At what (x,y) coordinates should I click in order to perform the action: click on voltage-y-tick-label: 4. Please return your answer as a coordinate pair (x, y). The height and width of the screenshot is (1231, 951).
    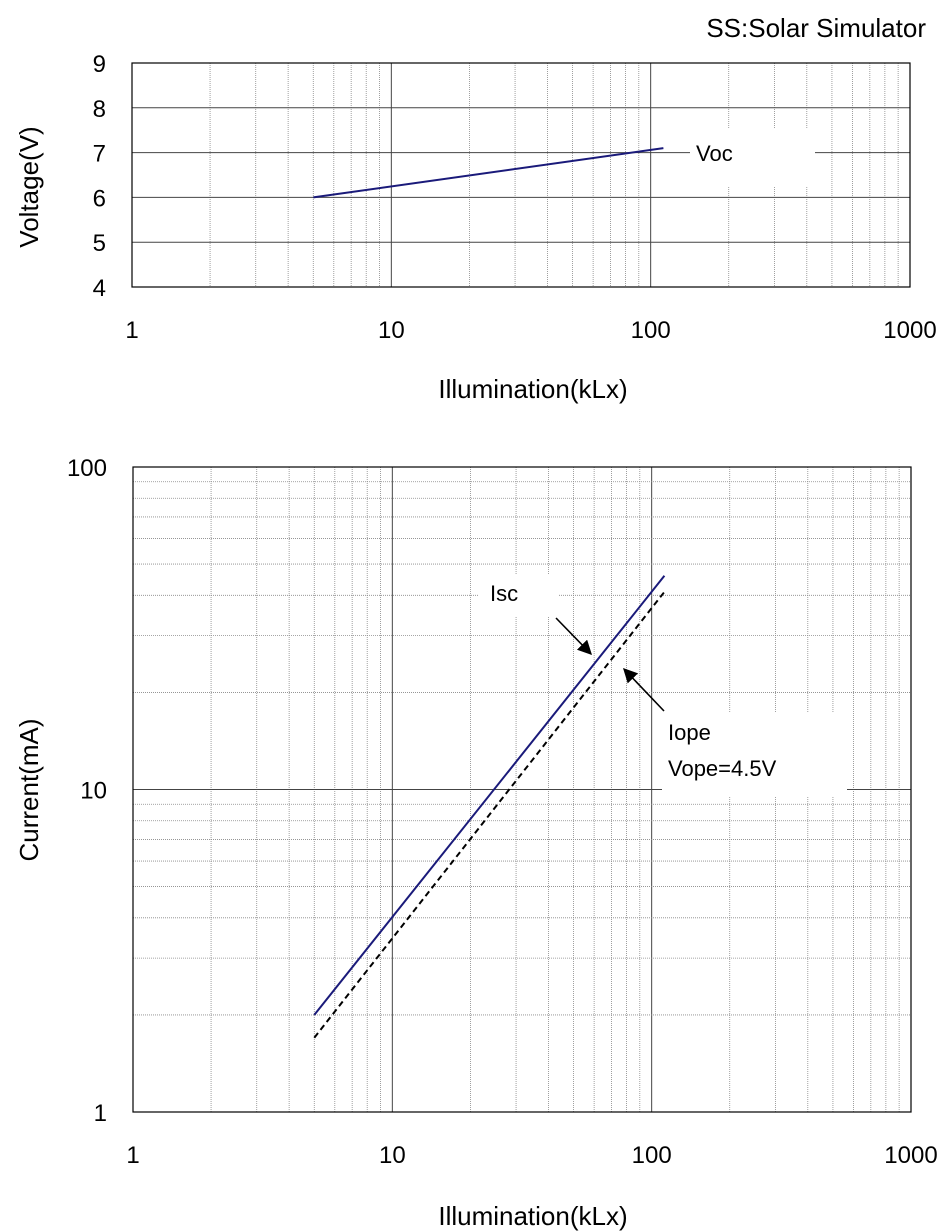
    Looking at the image, I should click on (99, 288).